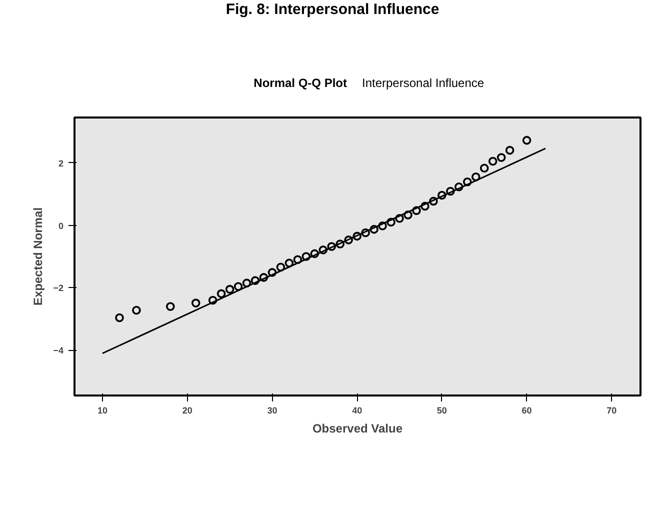 The width and height of the screenshot is (665, 523). Describe the element at coordinates (333, 10) in the screenshot. I see `caption: Fig. 8: Interpersonal Influence` at that location.